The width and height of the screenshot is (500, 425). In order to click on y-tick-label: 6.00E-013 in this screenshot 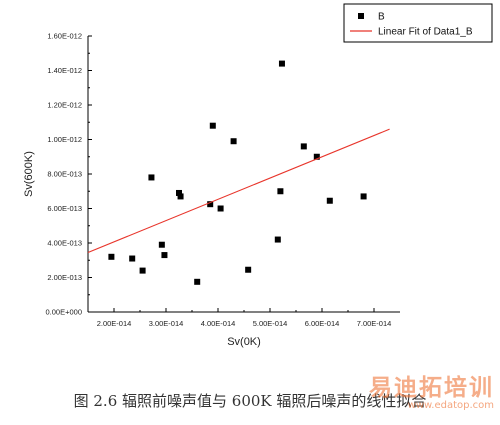, I will do `click(64, 208)`.